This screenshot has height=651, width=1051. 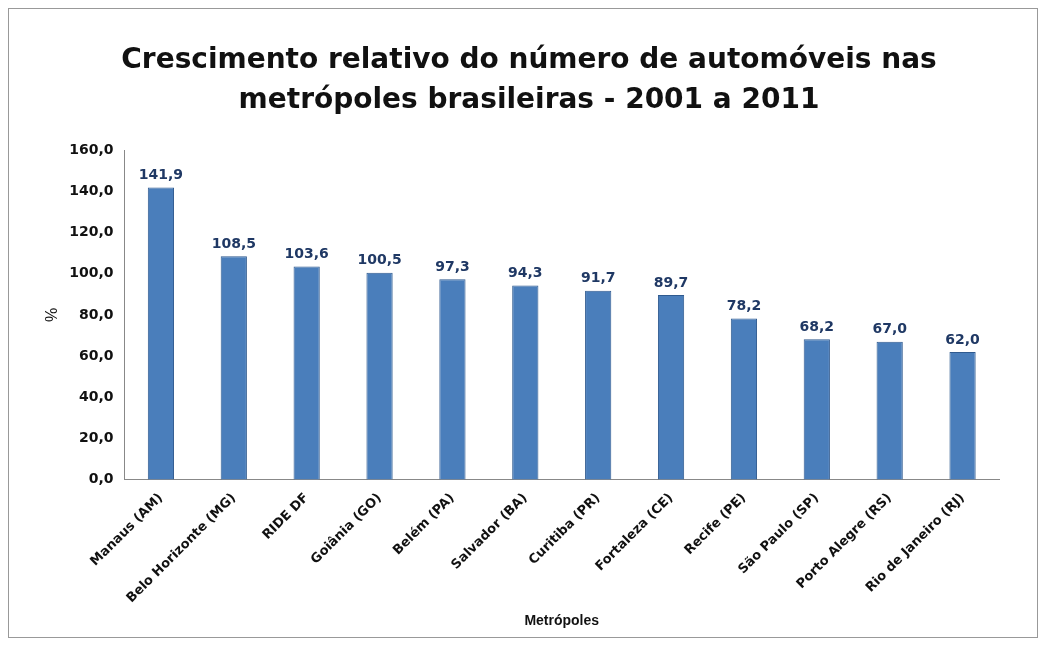 I want to click on data-label: 68,2, so click(x=817, y=325).